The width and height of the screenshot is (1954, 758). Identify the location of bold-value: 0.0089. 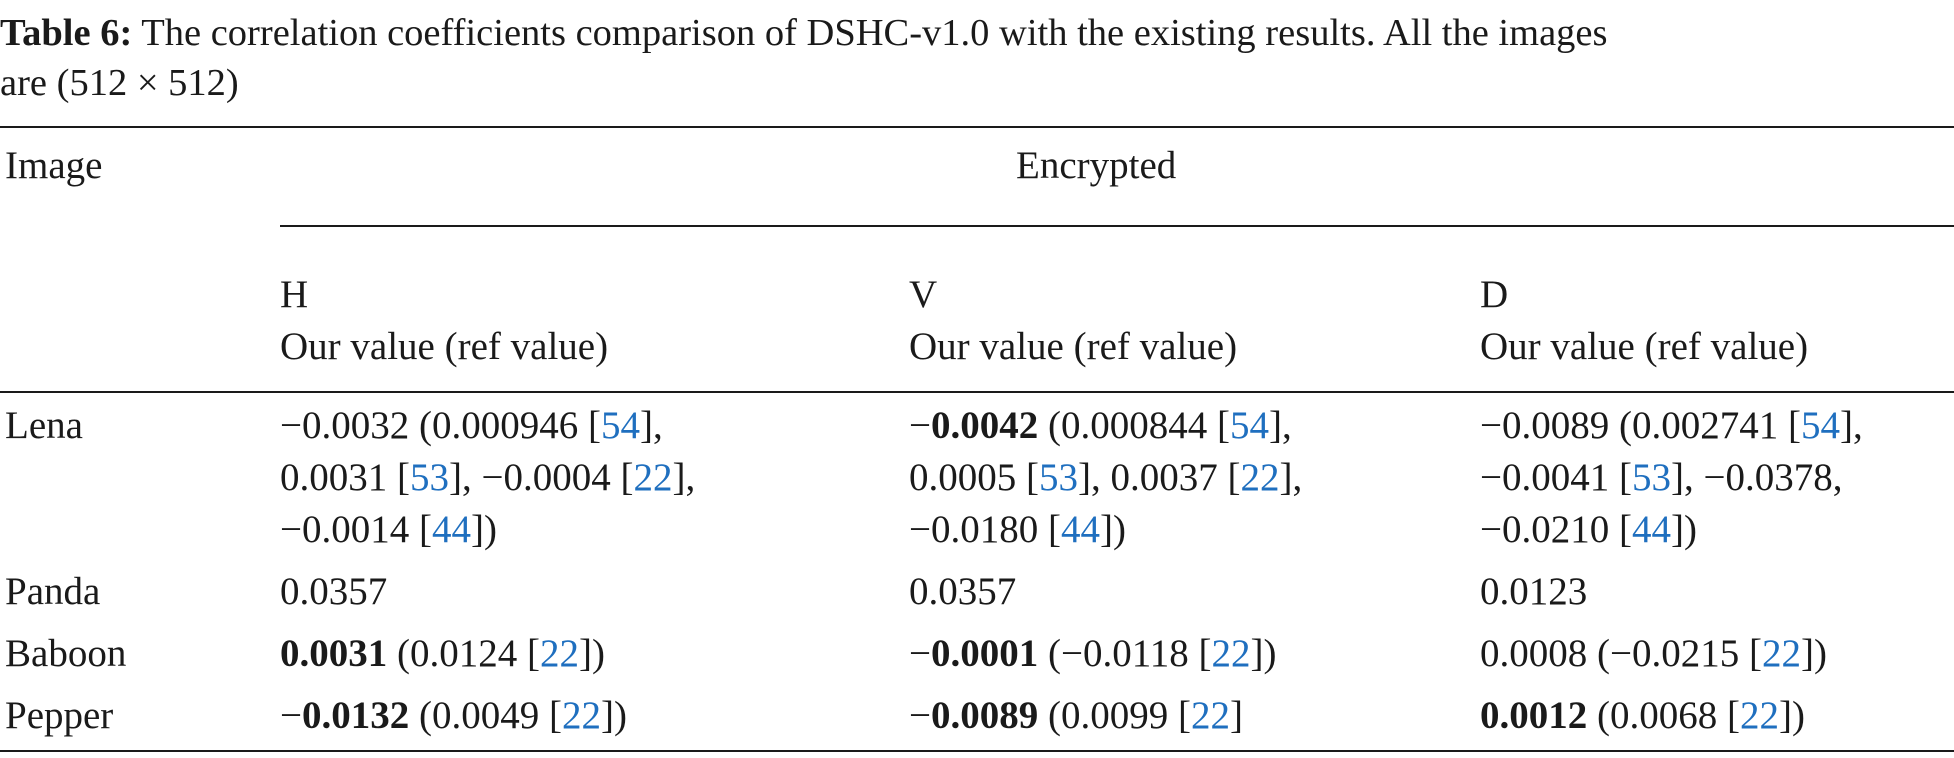
(985, 715).